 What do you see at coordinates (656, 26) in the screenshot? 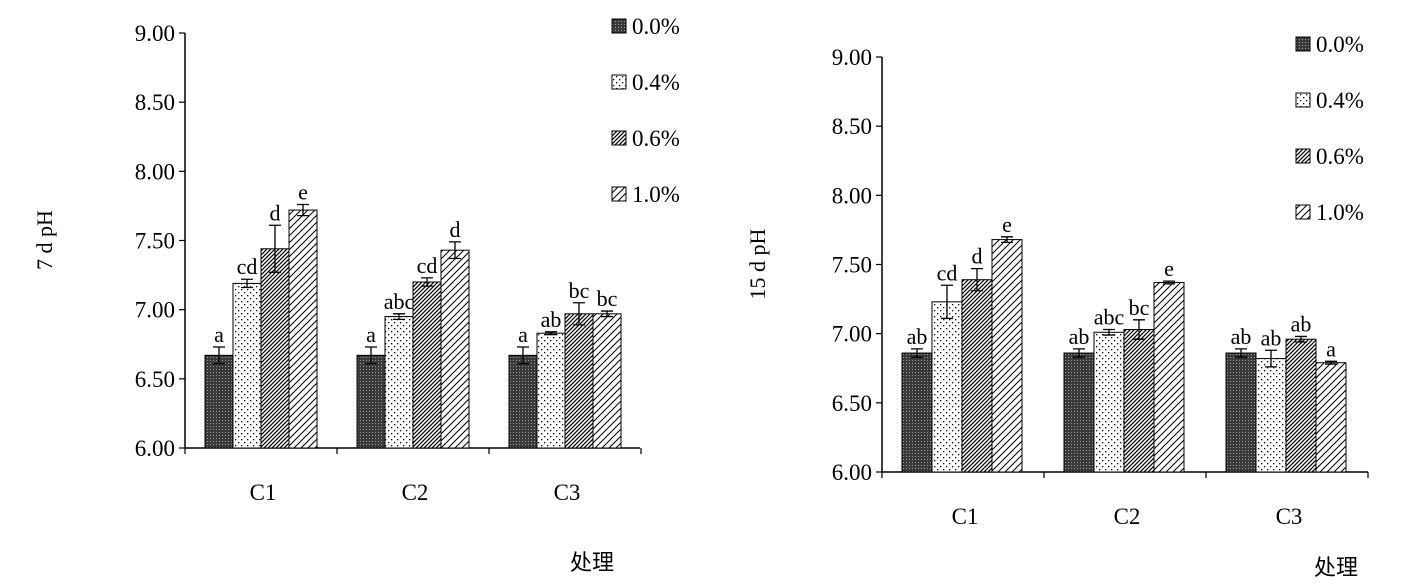
I see `legend-label: 0.0%` at bounding box center [656, 26].